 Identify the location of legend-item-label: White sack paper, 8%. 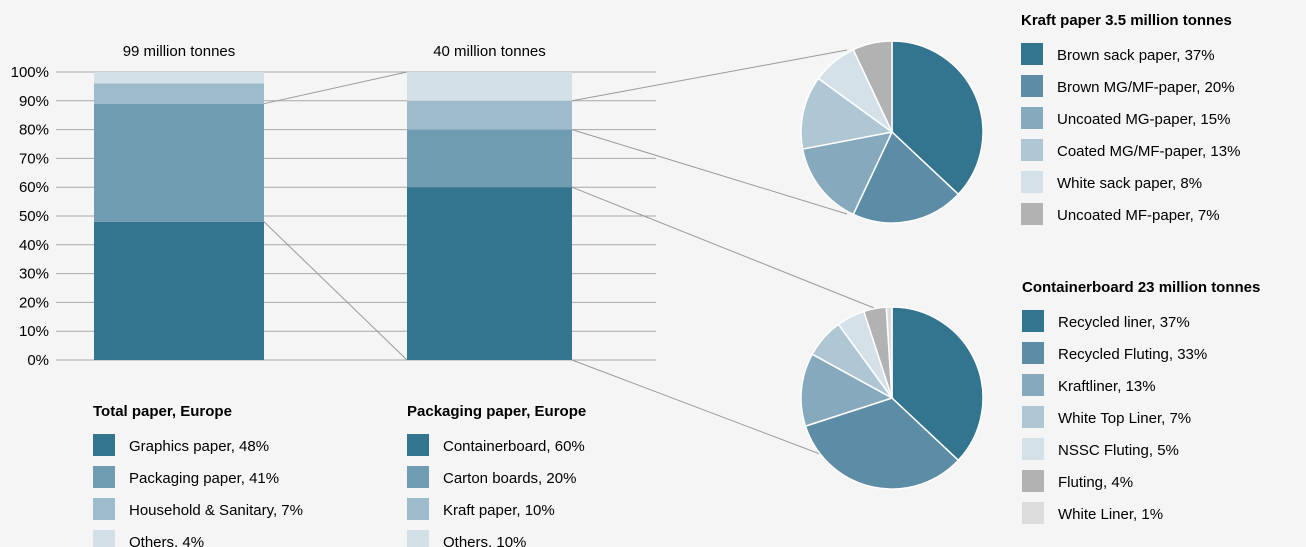
(1129, 183).